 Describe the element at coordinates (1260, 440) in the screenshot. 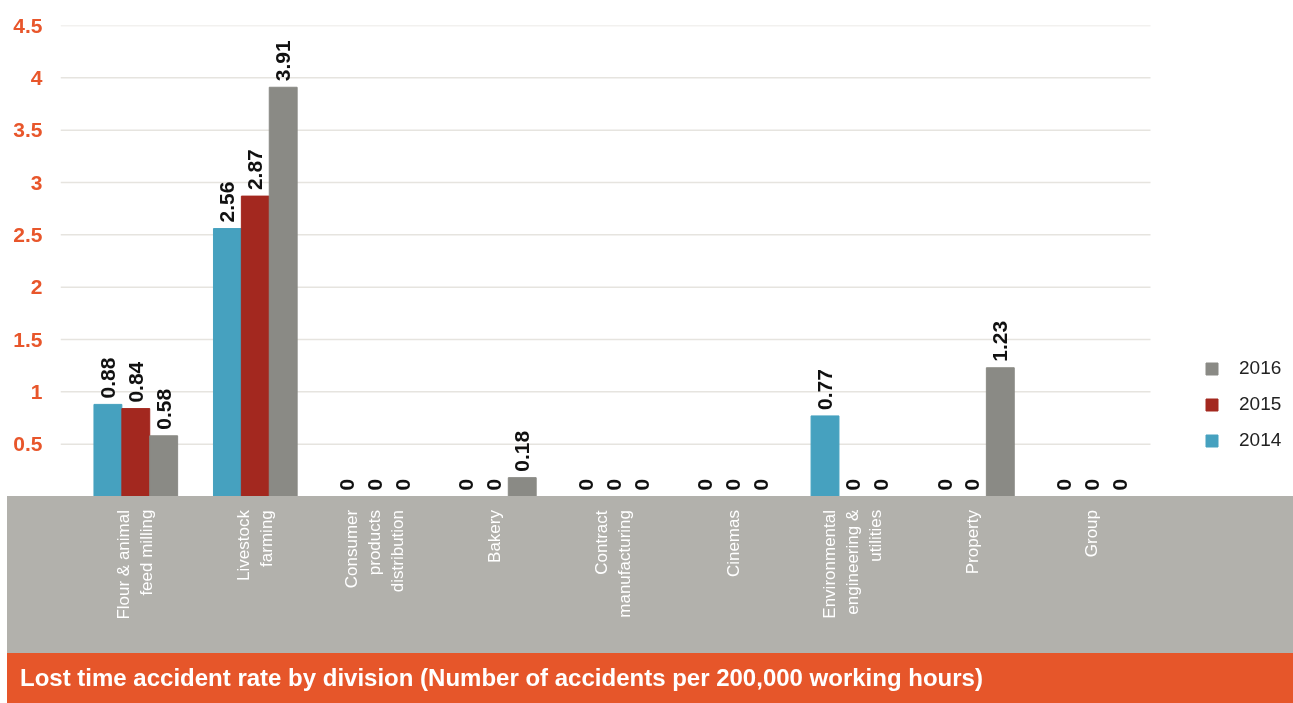

I see `legend-label: 2014` at that location.